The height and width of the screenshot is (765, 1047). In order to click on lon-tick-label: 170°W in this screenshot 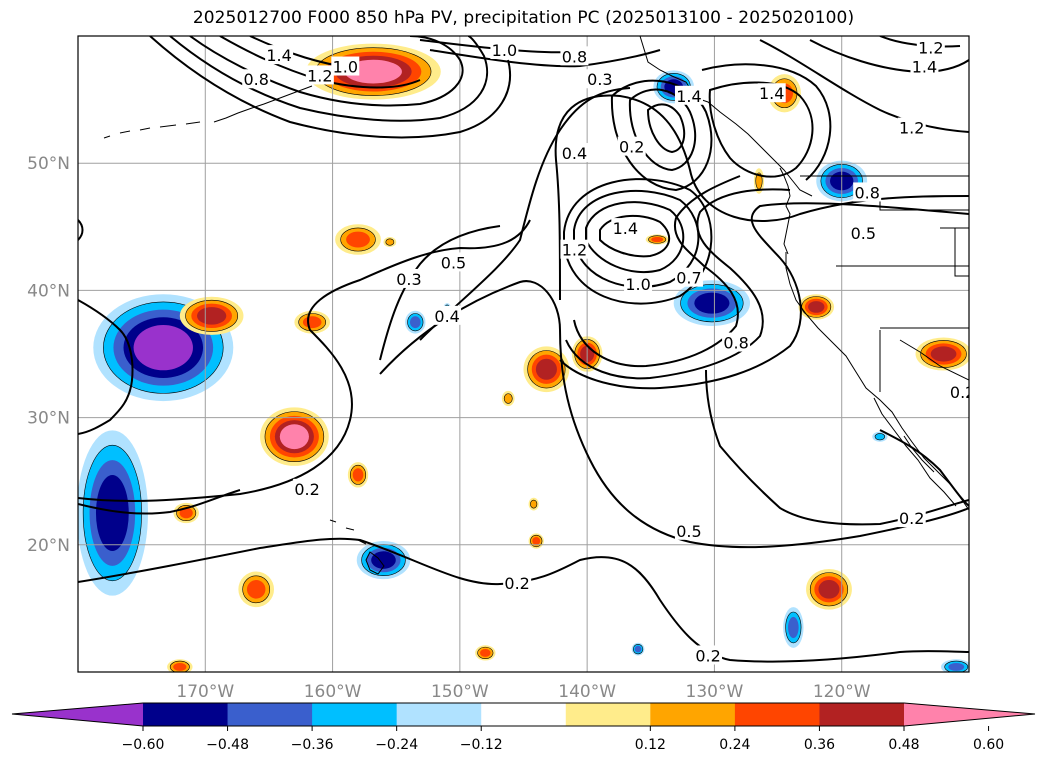, I will do `click(205, 692)`.